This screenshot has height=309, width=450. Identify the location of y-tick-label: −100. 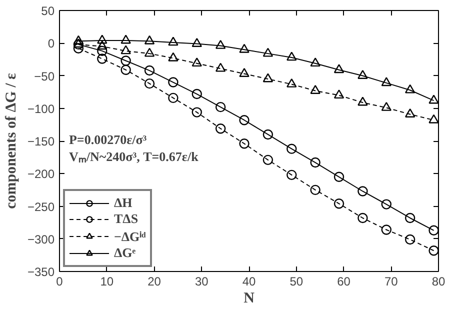
(41, 109).